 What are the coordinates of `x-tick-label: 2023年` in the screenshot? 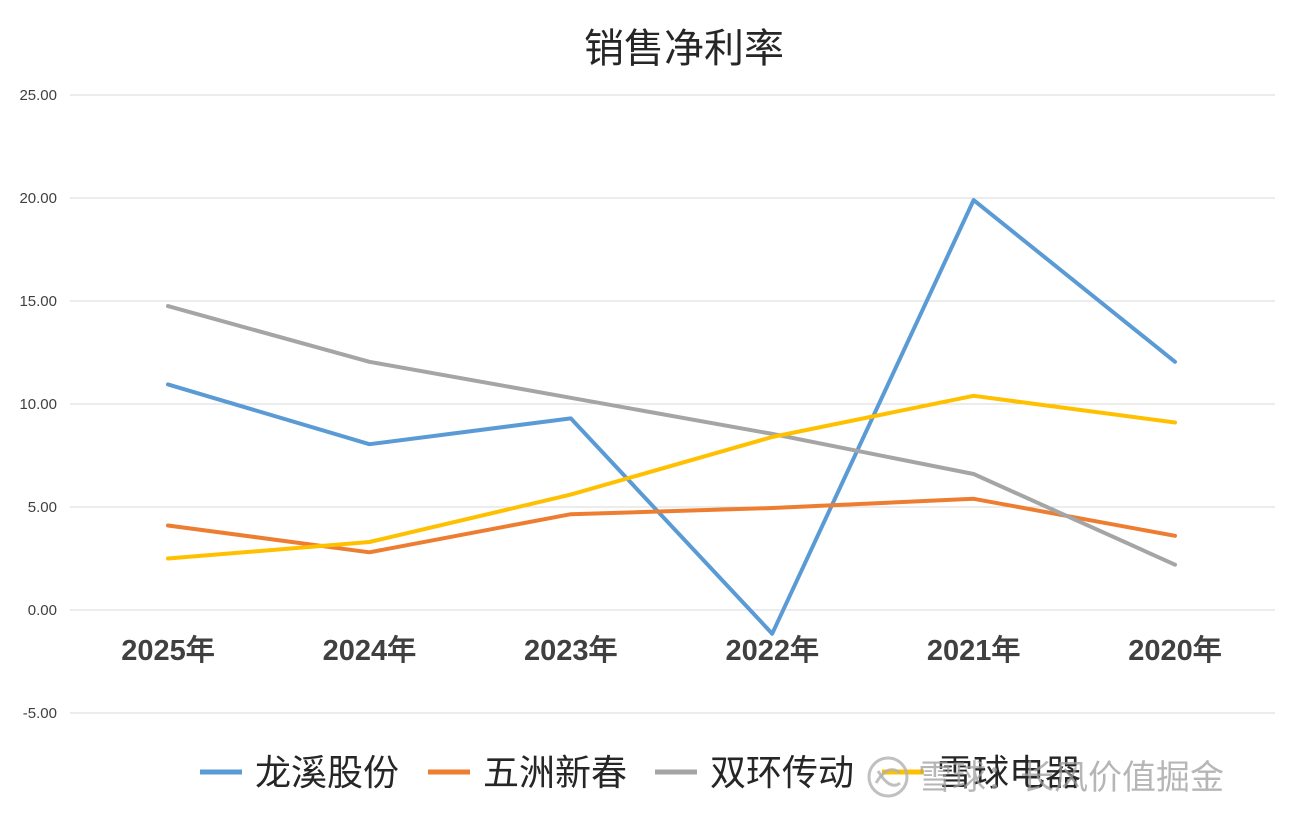 It's located at (571, 650).